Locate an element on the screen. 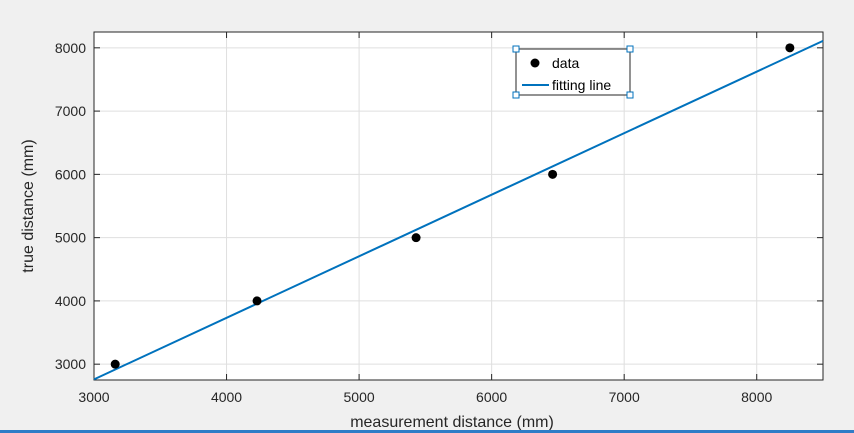  x-axis-label: measurement distance (mm) is located at coordinates (452, 422).